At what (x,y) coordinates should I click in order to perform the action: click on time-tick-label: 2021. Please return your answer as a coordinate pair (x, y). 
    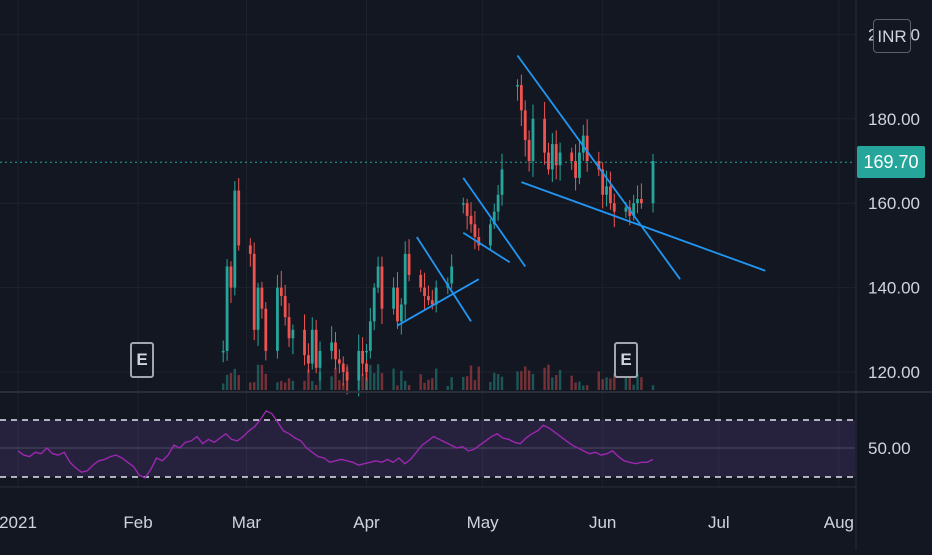
    Looking at the image, I should click on (18, 522).